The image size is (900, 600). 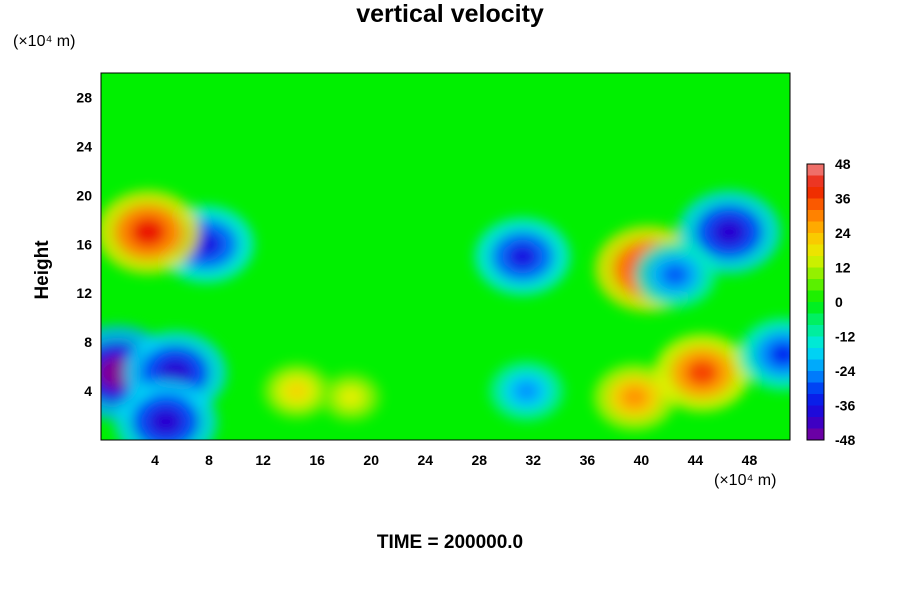 I want to click on y-tick-label: 16, so click(x=84, y=244).